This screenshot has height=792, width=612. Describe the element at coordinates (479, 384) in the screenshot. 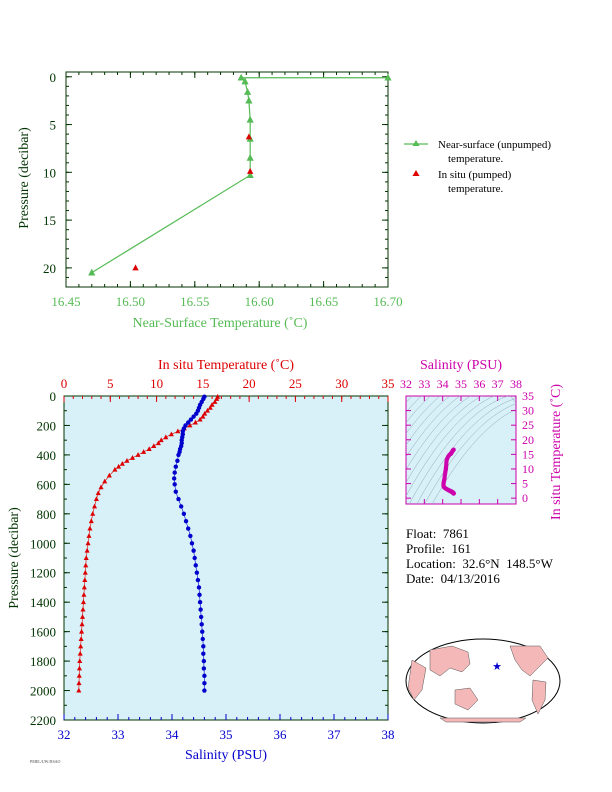

I see `ts-salinity-tick-label: 36` at that location.